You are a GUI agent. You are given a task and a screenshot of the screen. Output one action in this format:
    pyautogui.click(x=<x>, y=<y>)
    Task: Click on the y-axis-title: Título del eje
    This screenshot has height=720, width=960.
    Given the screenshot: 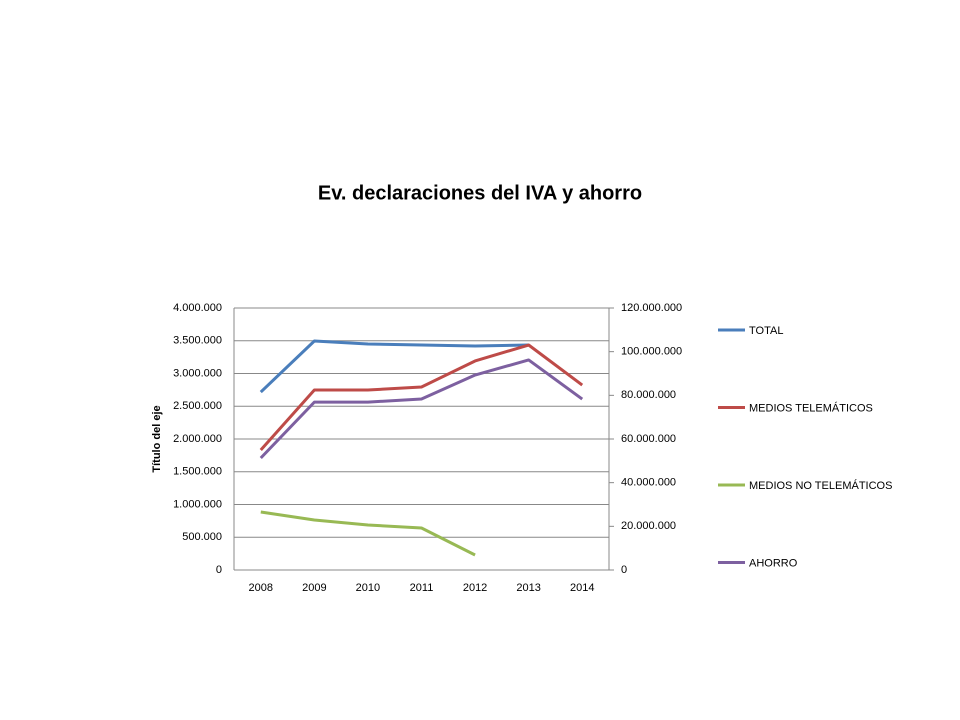 What is the action you would take?
    pyautogui.click(x=157, y=438)
    